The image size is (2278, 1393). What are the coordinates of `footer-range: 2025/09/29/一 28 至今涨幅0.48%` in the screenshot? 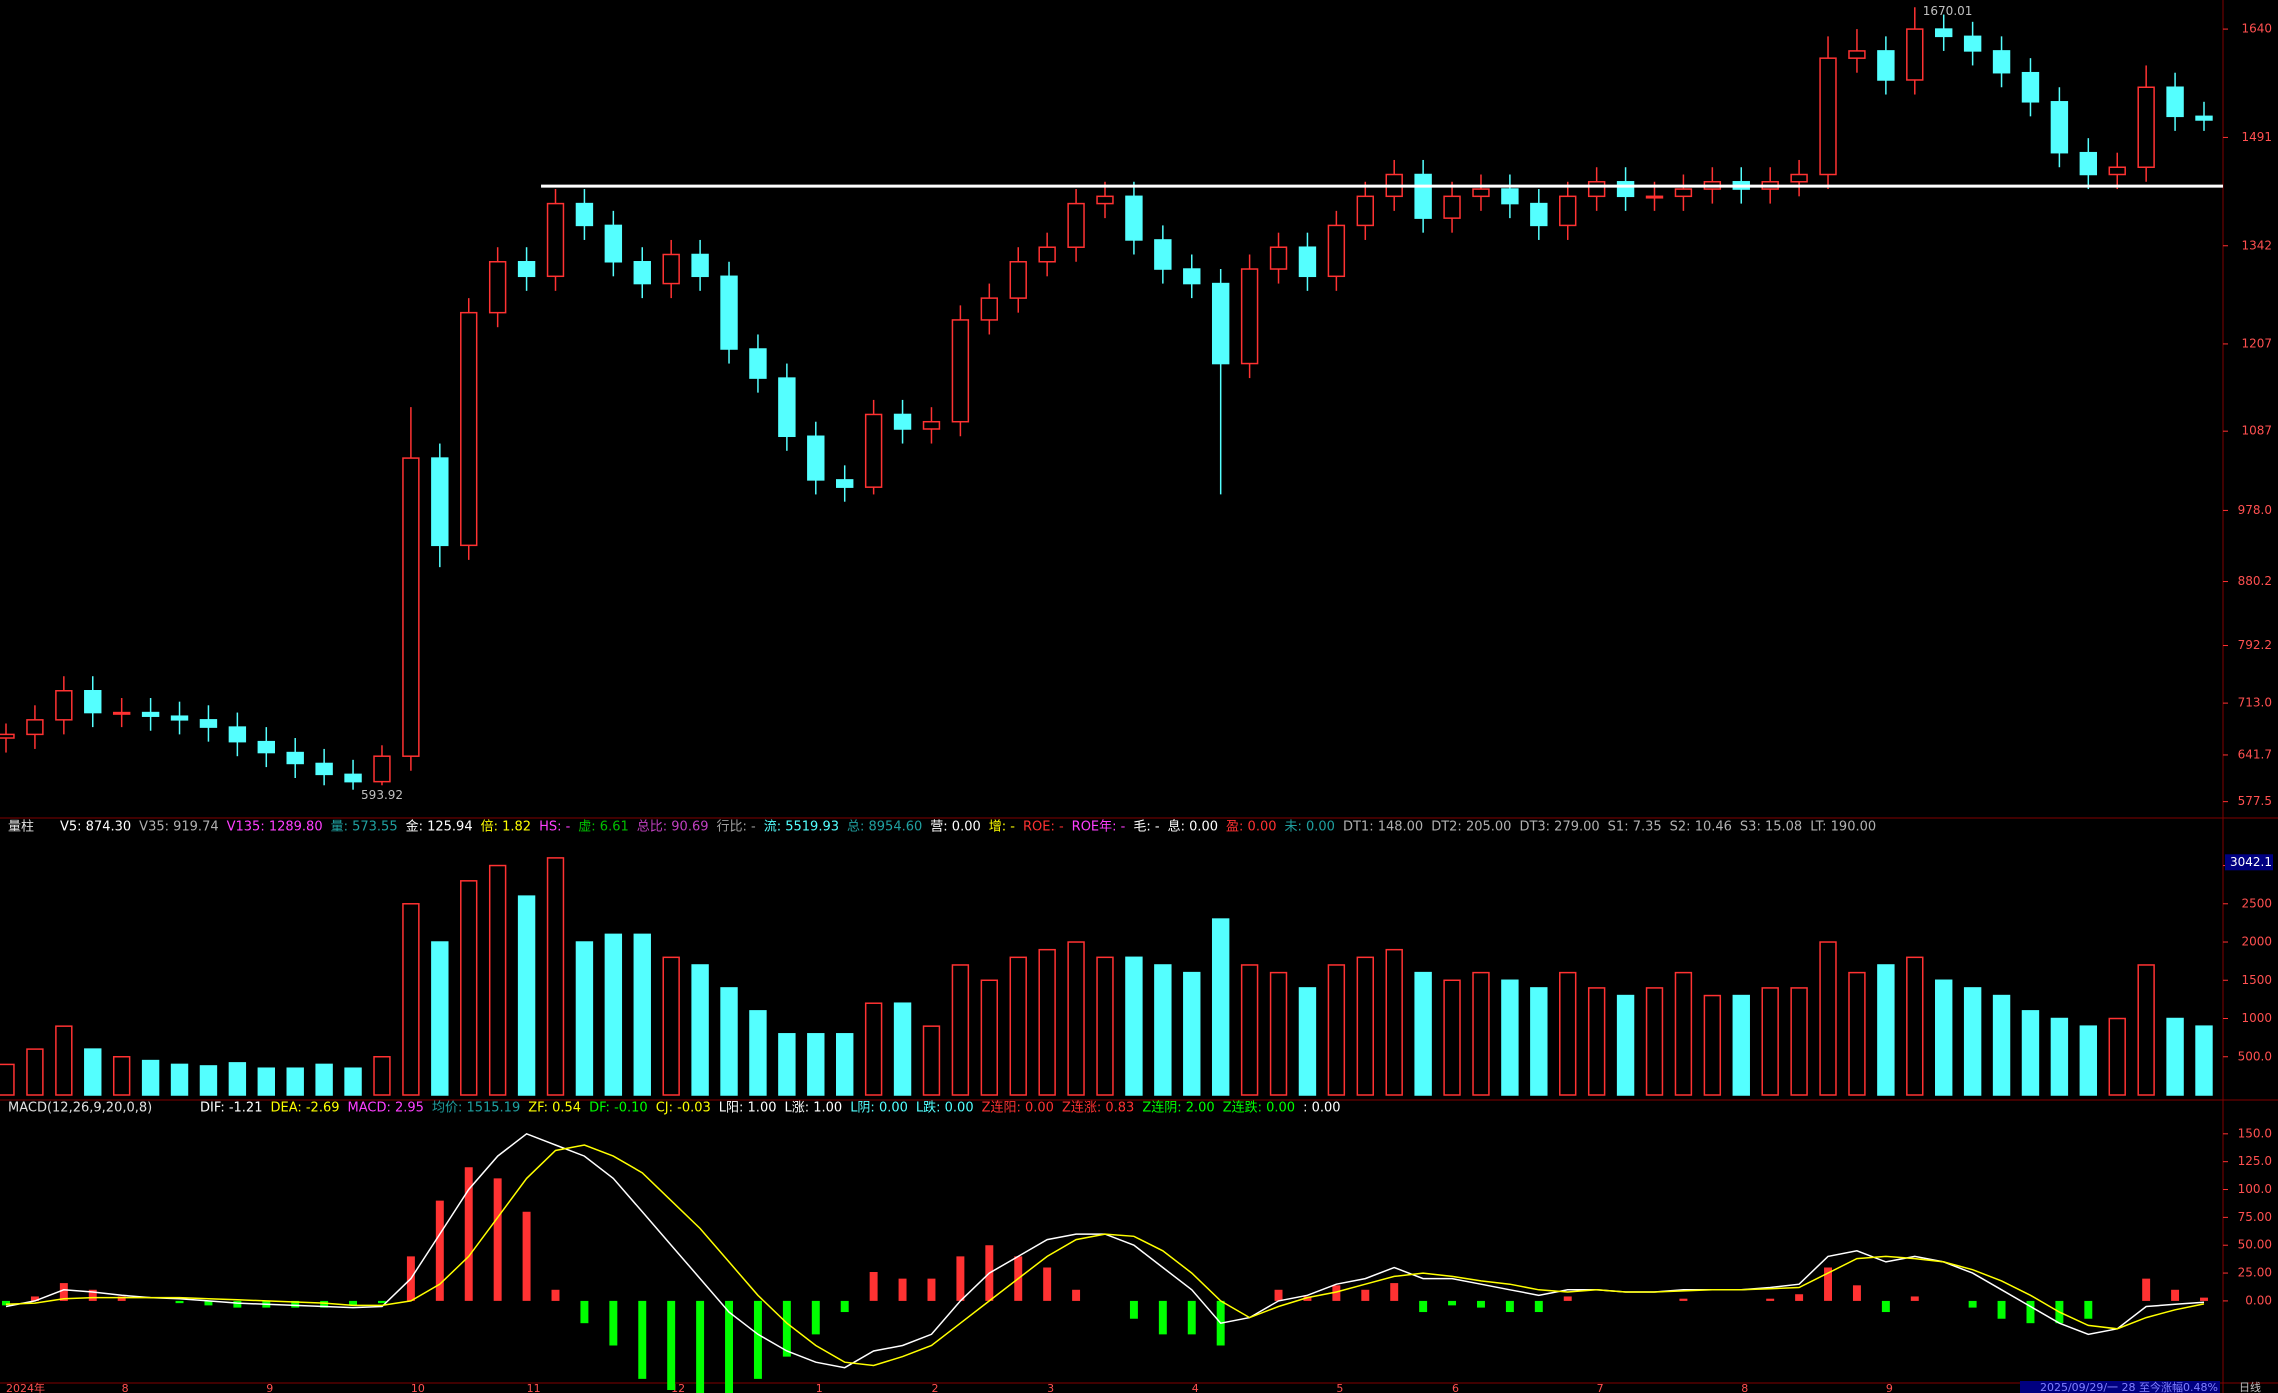 It's located at (2129, 1386).